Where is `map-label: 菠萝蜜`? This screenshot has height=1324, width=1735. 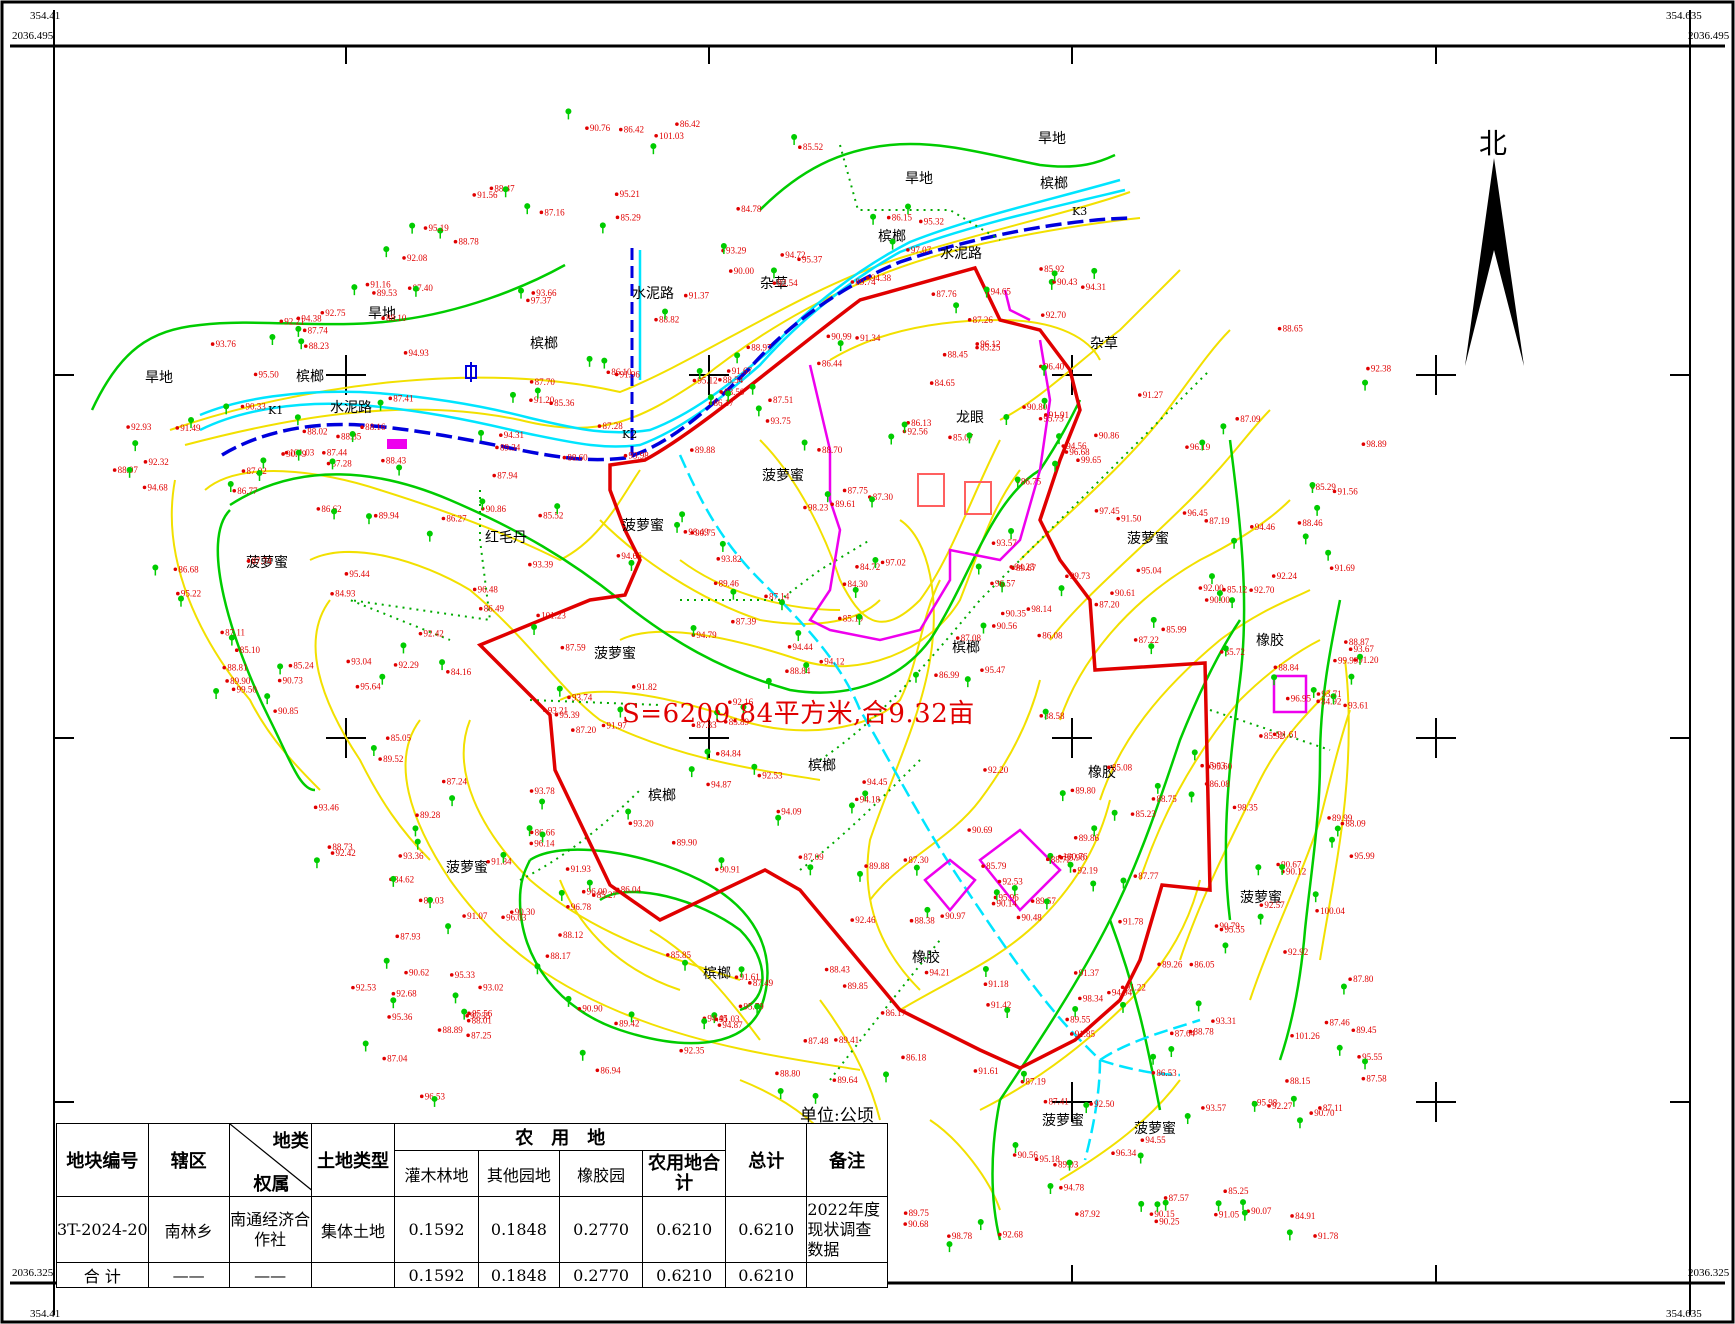
map-label: 菠萝蜜 is located at coordinates (783, 476).